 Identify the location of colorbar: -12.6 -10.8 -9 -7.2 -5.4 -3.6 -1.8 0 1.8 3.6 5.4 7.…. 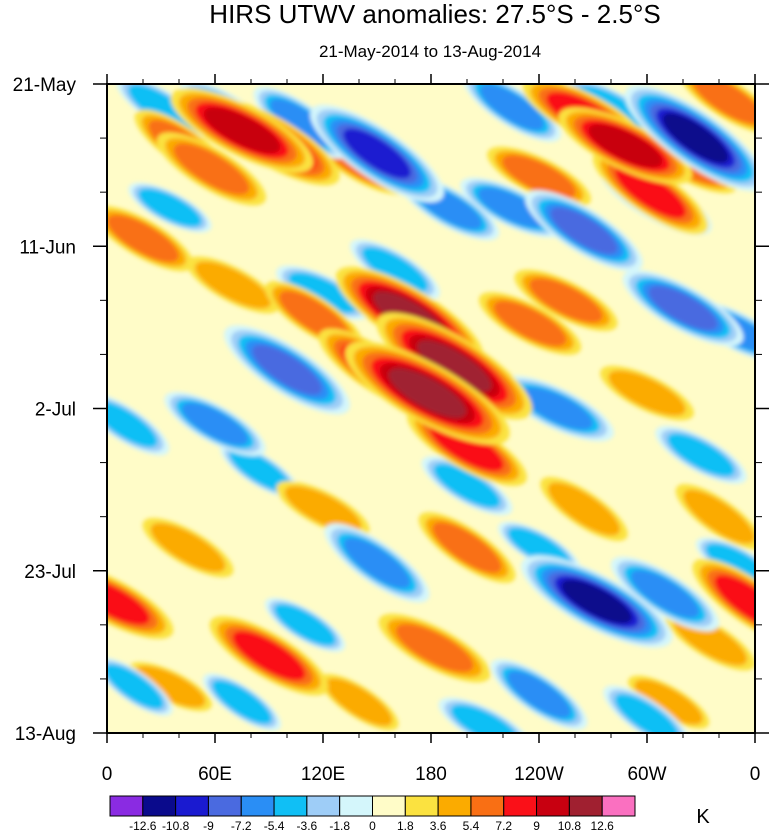
(372, 814).